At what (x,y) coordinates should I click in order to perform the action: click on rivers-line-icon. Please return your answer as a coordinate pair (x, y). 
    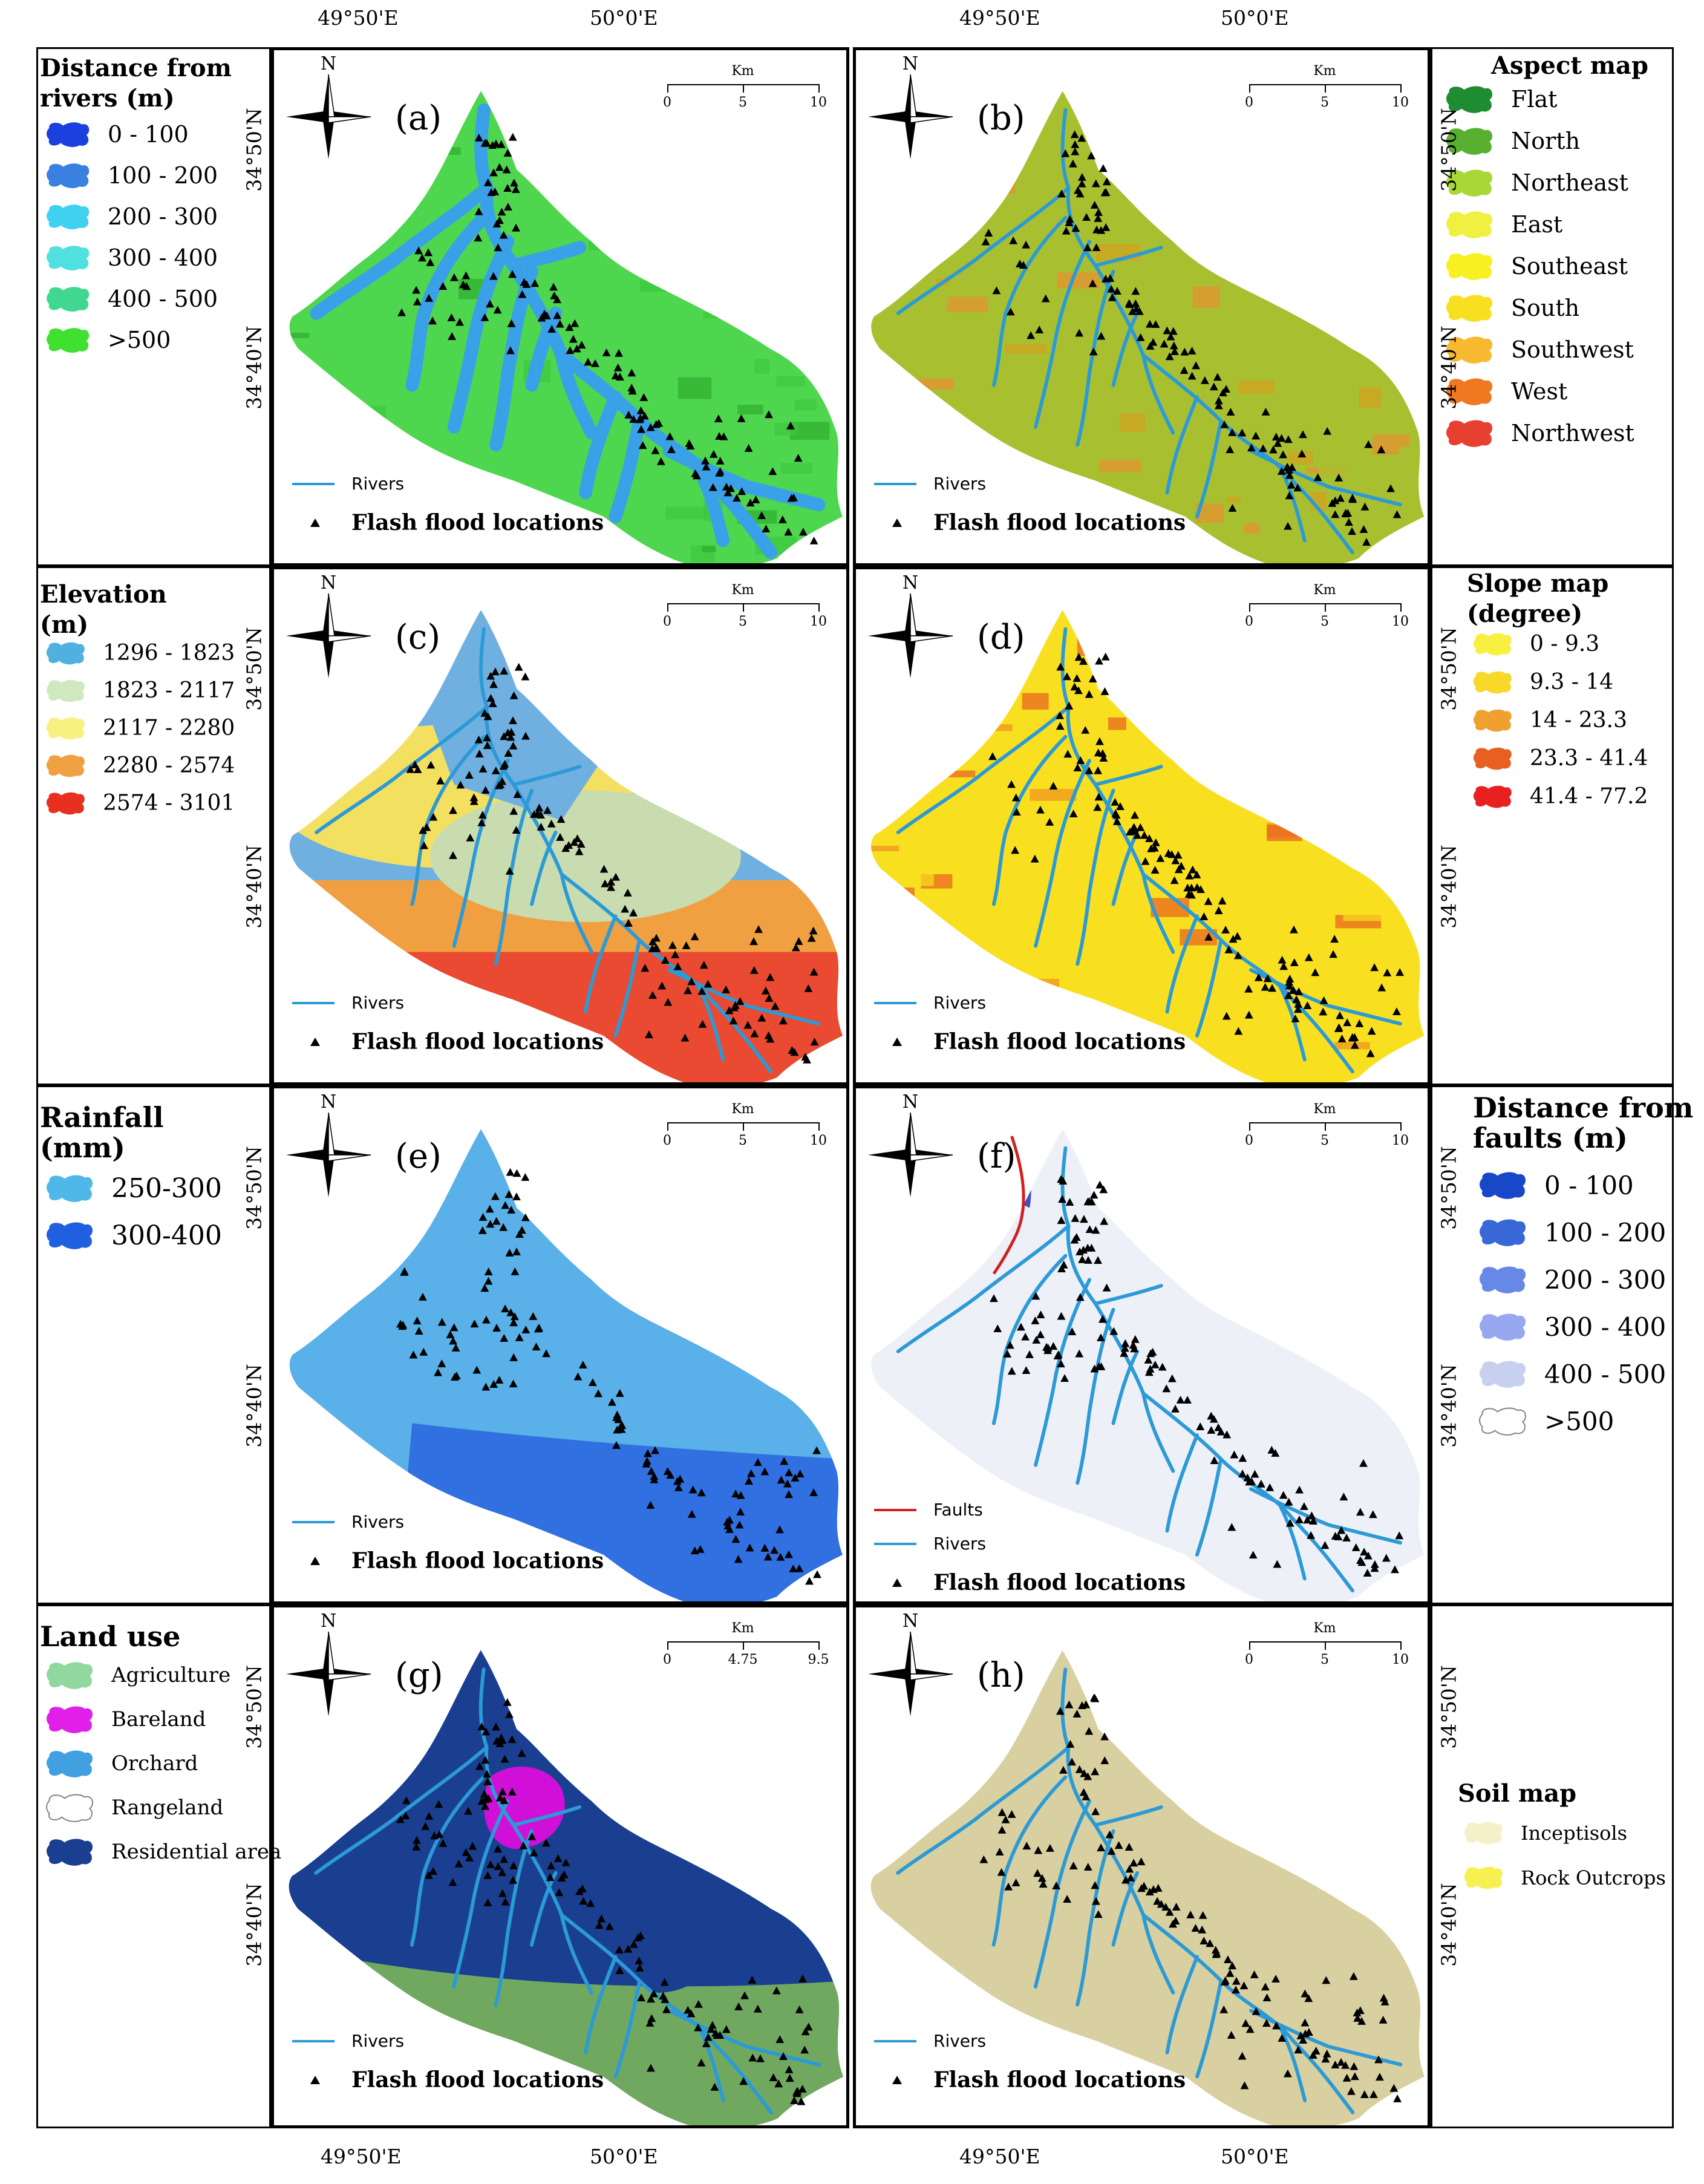
    Looking at the image, I should click on (313, 1002).